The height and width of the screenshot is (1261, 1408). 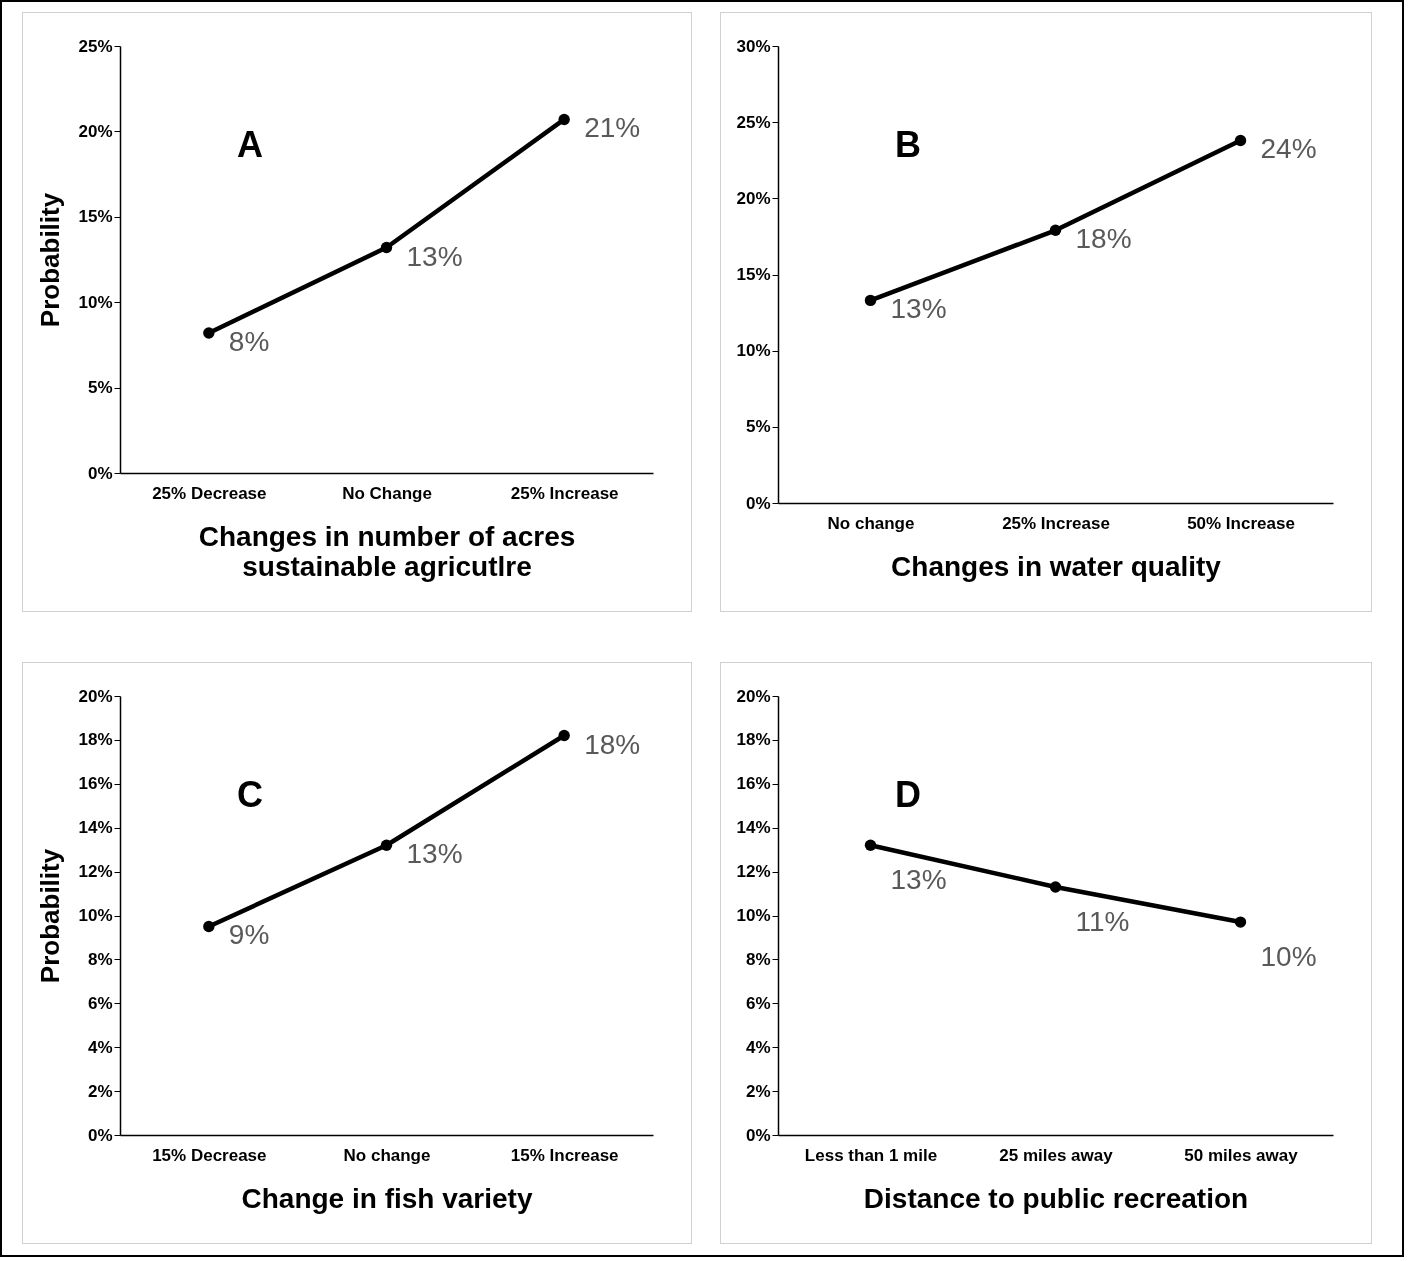 I want to click on x-tick-label: No Change, so click(x=387, y=493).